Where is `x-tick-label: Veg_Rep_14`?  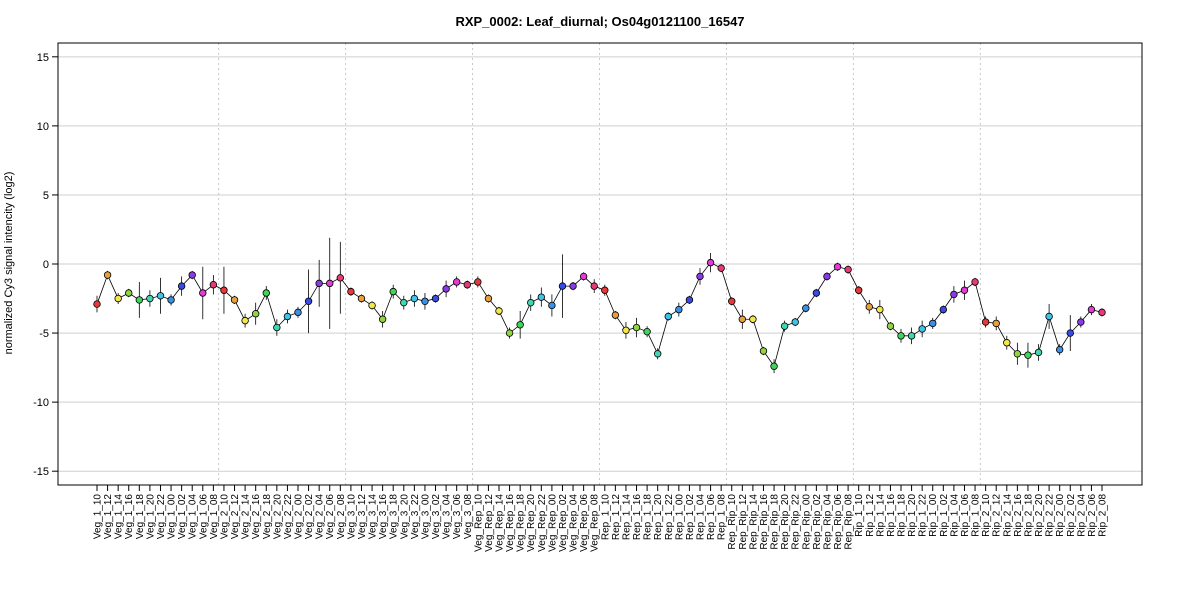
x-tick-label: Veg_Rep_14 is located at coordinates (500, 523).